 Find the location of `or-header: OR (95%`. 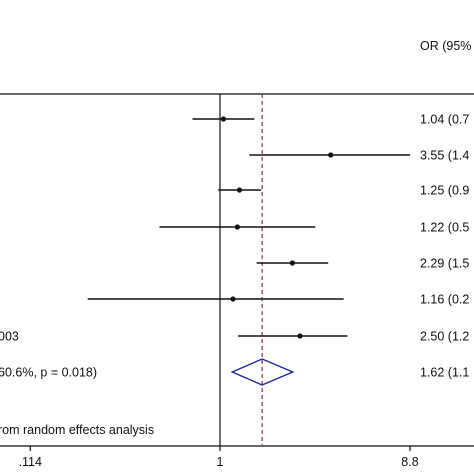

or-header: OR (95% is located at coordinates (445, 46).